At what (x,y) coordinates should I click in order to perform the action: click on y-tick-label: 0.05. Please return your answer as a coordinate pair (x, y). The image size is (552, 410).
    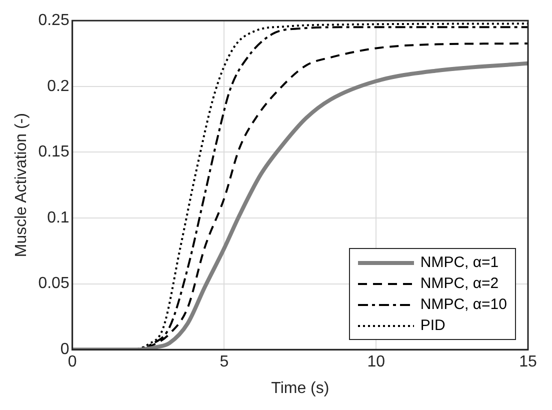
    Looking at the image, I should click on (54, 283).